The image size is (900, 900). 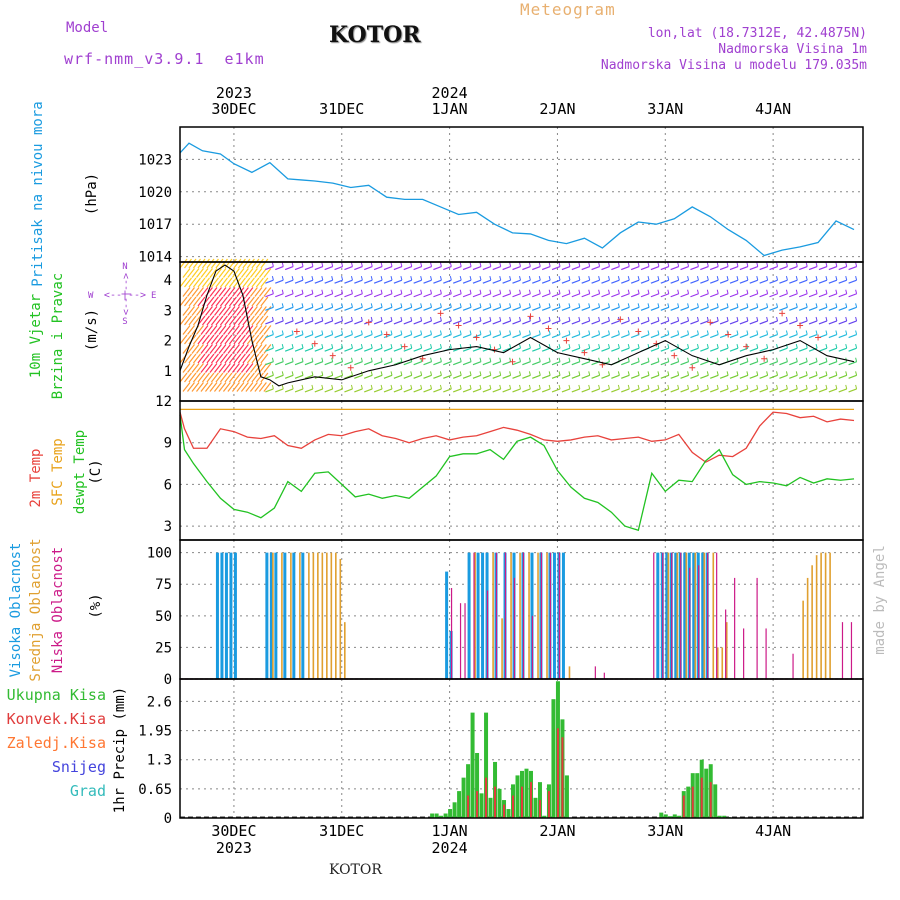 I want to click on bottom-day-label: 1JAN, so click(x=450, y=831).